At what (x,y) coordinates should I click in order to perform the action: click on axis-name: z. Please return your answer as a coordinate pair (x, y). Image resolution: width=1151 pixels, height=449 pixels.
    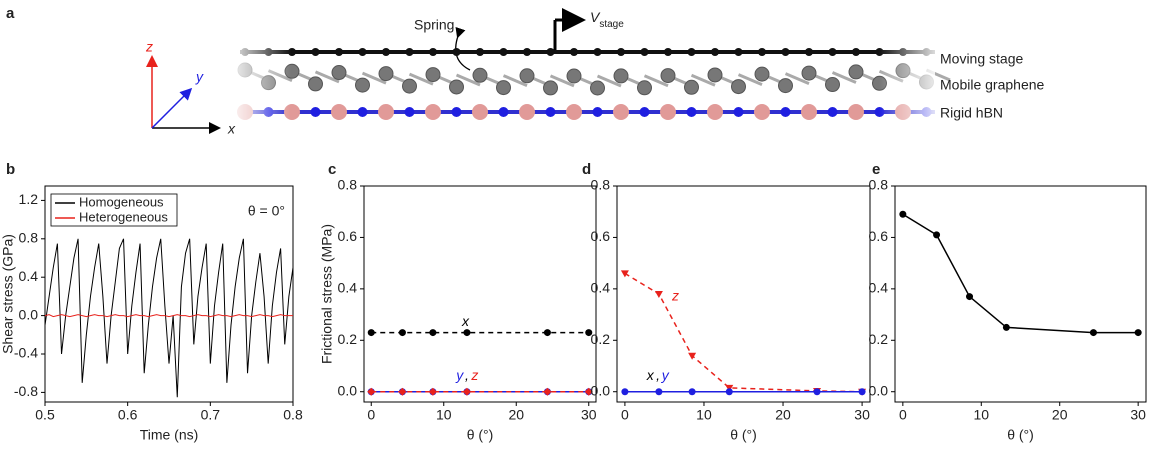
    Looking at the image, I should click on (149, 47).